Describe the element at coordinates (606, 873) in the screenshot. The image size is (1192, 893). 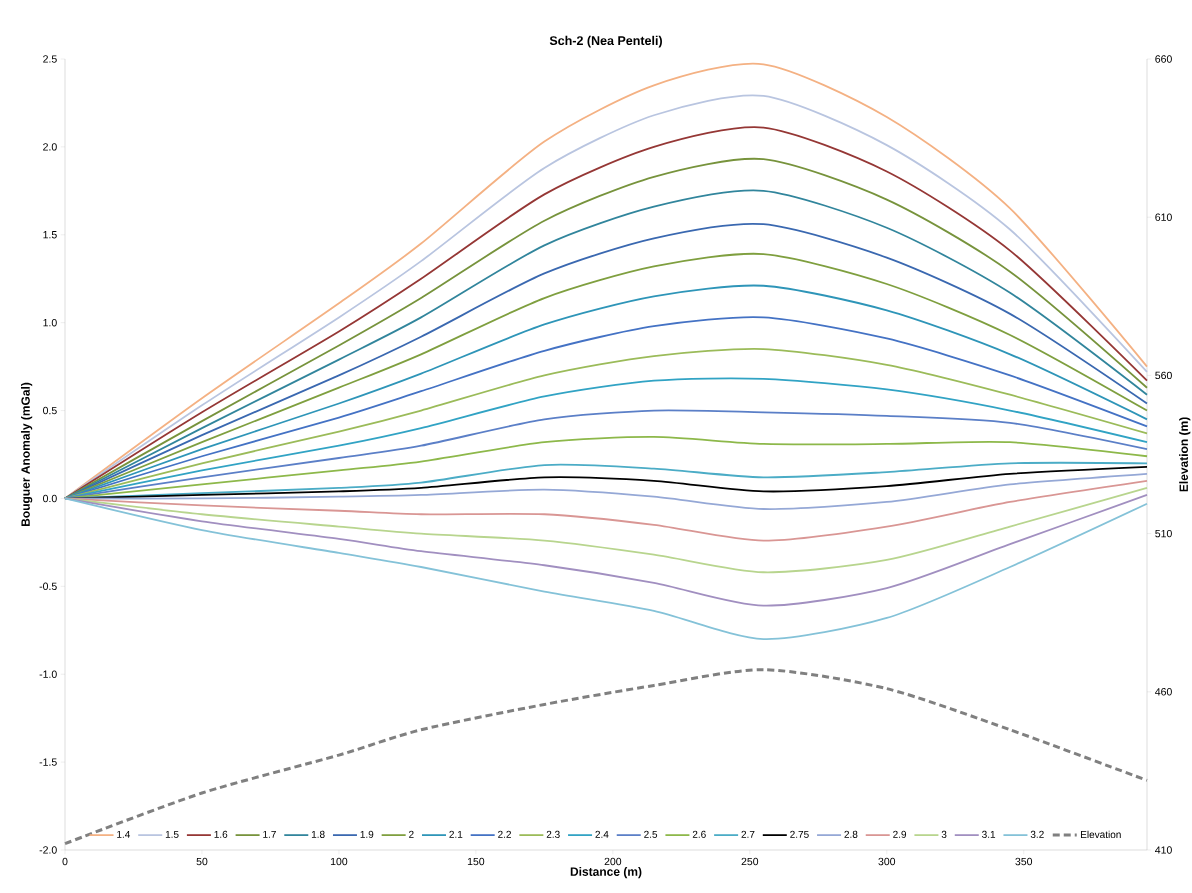
I see `x-axis-title: Distance (m)` at that location.